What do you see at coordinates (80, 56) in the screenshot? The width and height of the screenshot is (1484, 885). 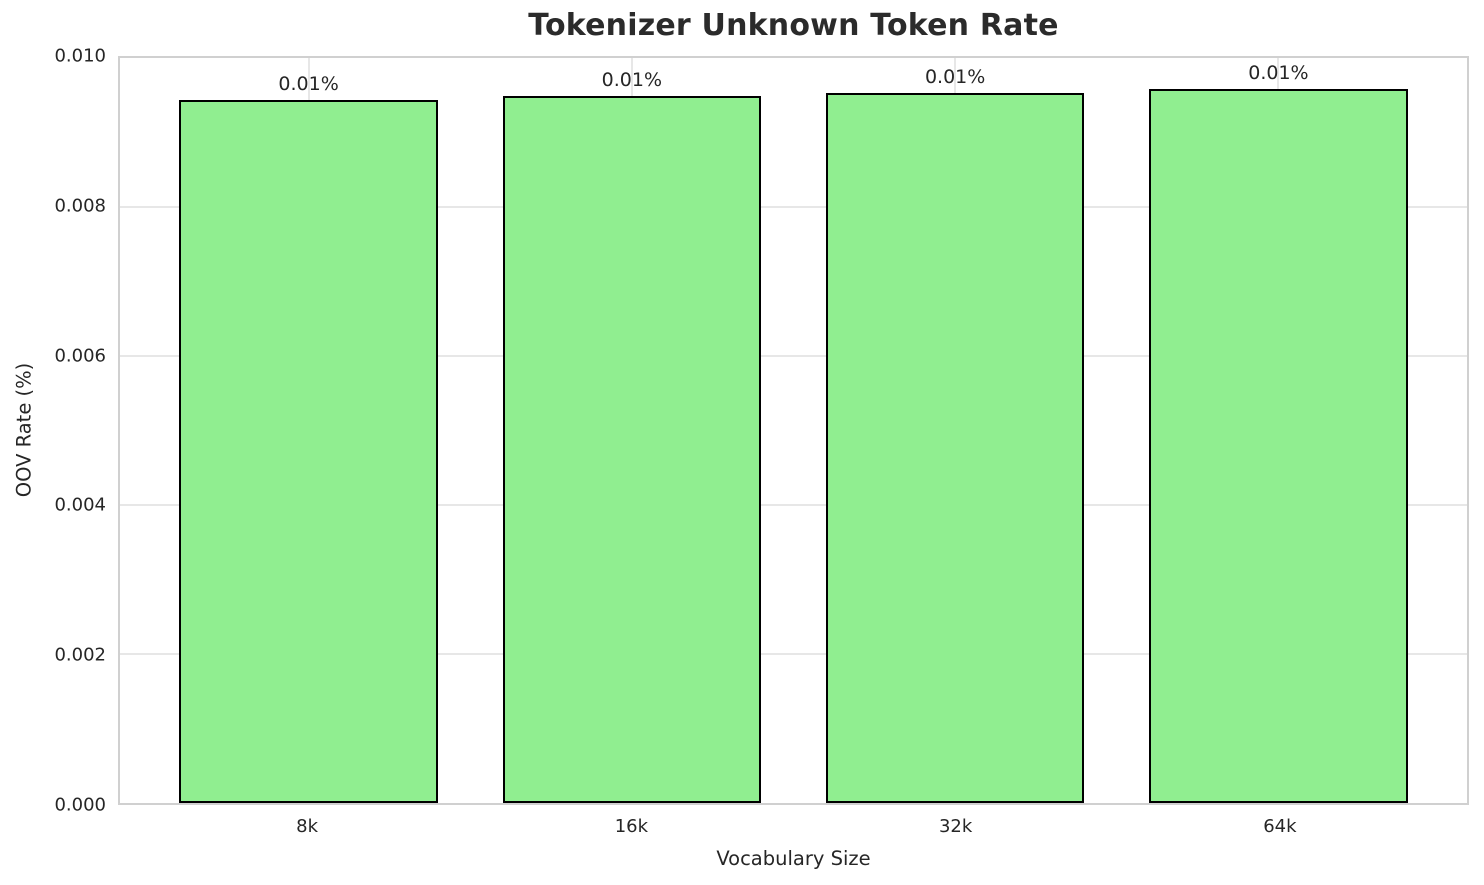 I see `y-tick-label: 0.010` at bounding box center [80, 56].